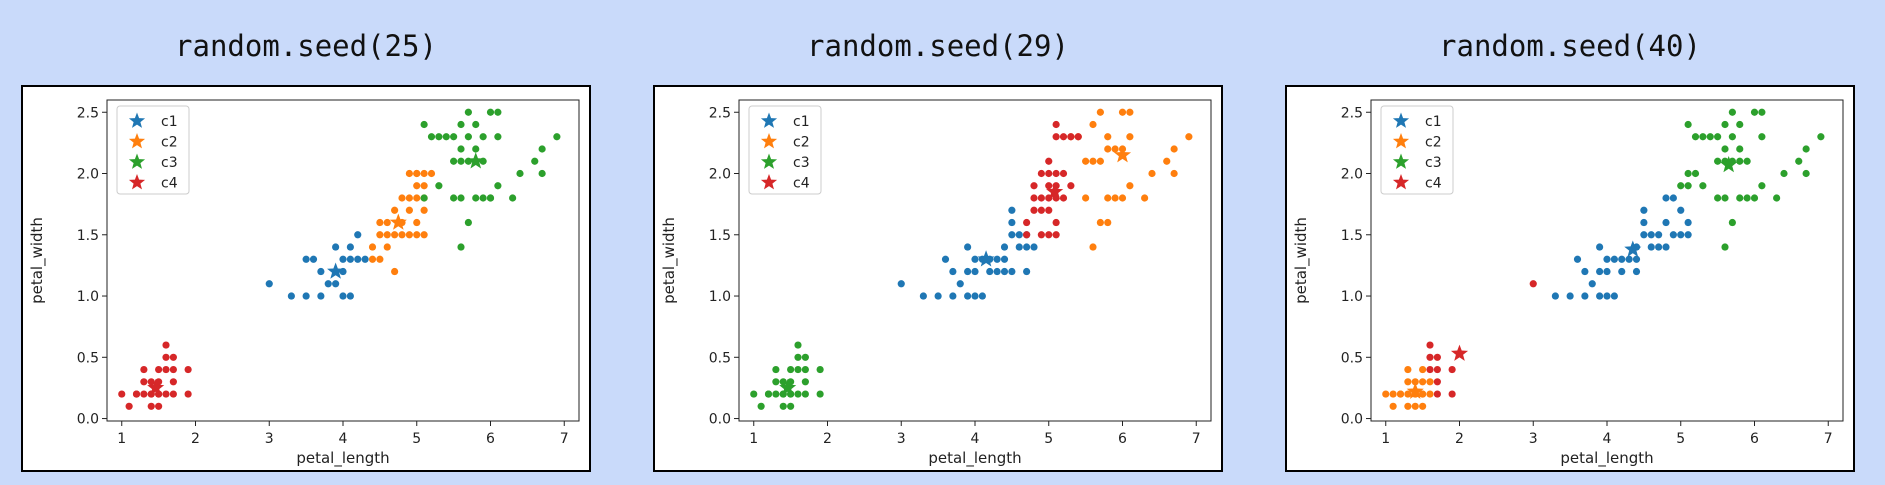  What do you see at coordinates (1122, 154) in the screenshot?
I see `centroid-star-c2` at bounding box center [1122, 154].